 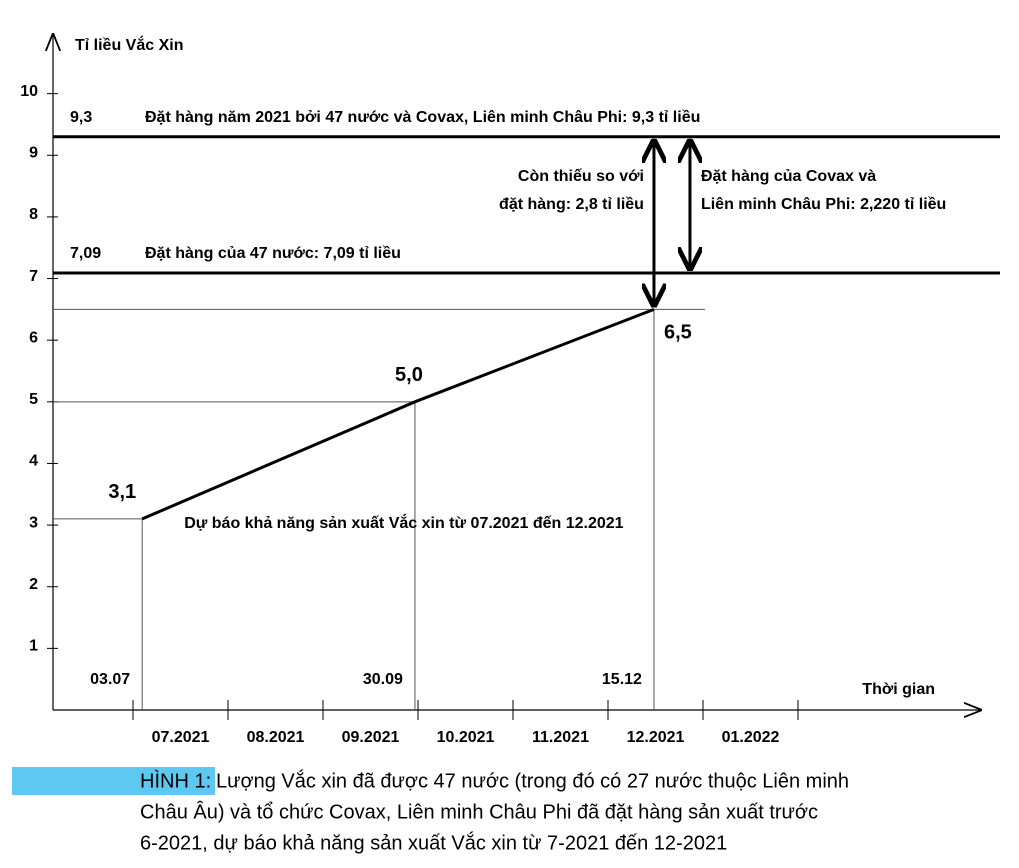 I want to click on y-tick-label: 9, so click(x=33, y=152).